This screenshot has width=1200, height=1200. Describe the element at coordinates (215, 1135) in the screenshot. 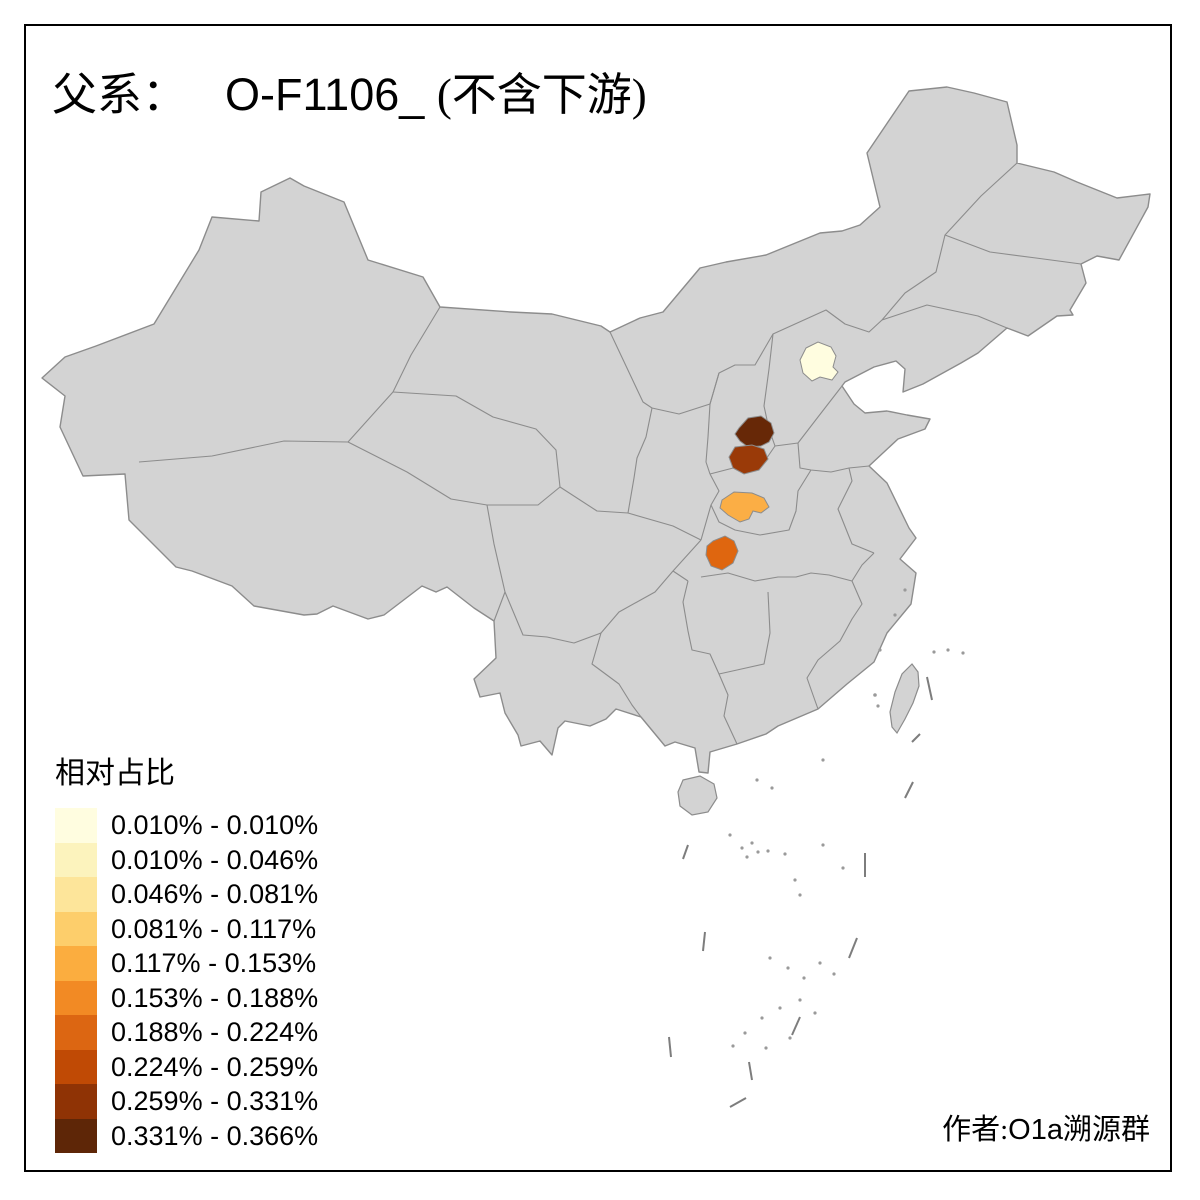

I see `legend-range-label: 0.331% - 0.366%` at that location.